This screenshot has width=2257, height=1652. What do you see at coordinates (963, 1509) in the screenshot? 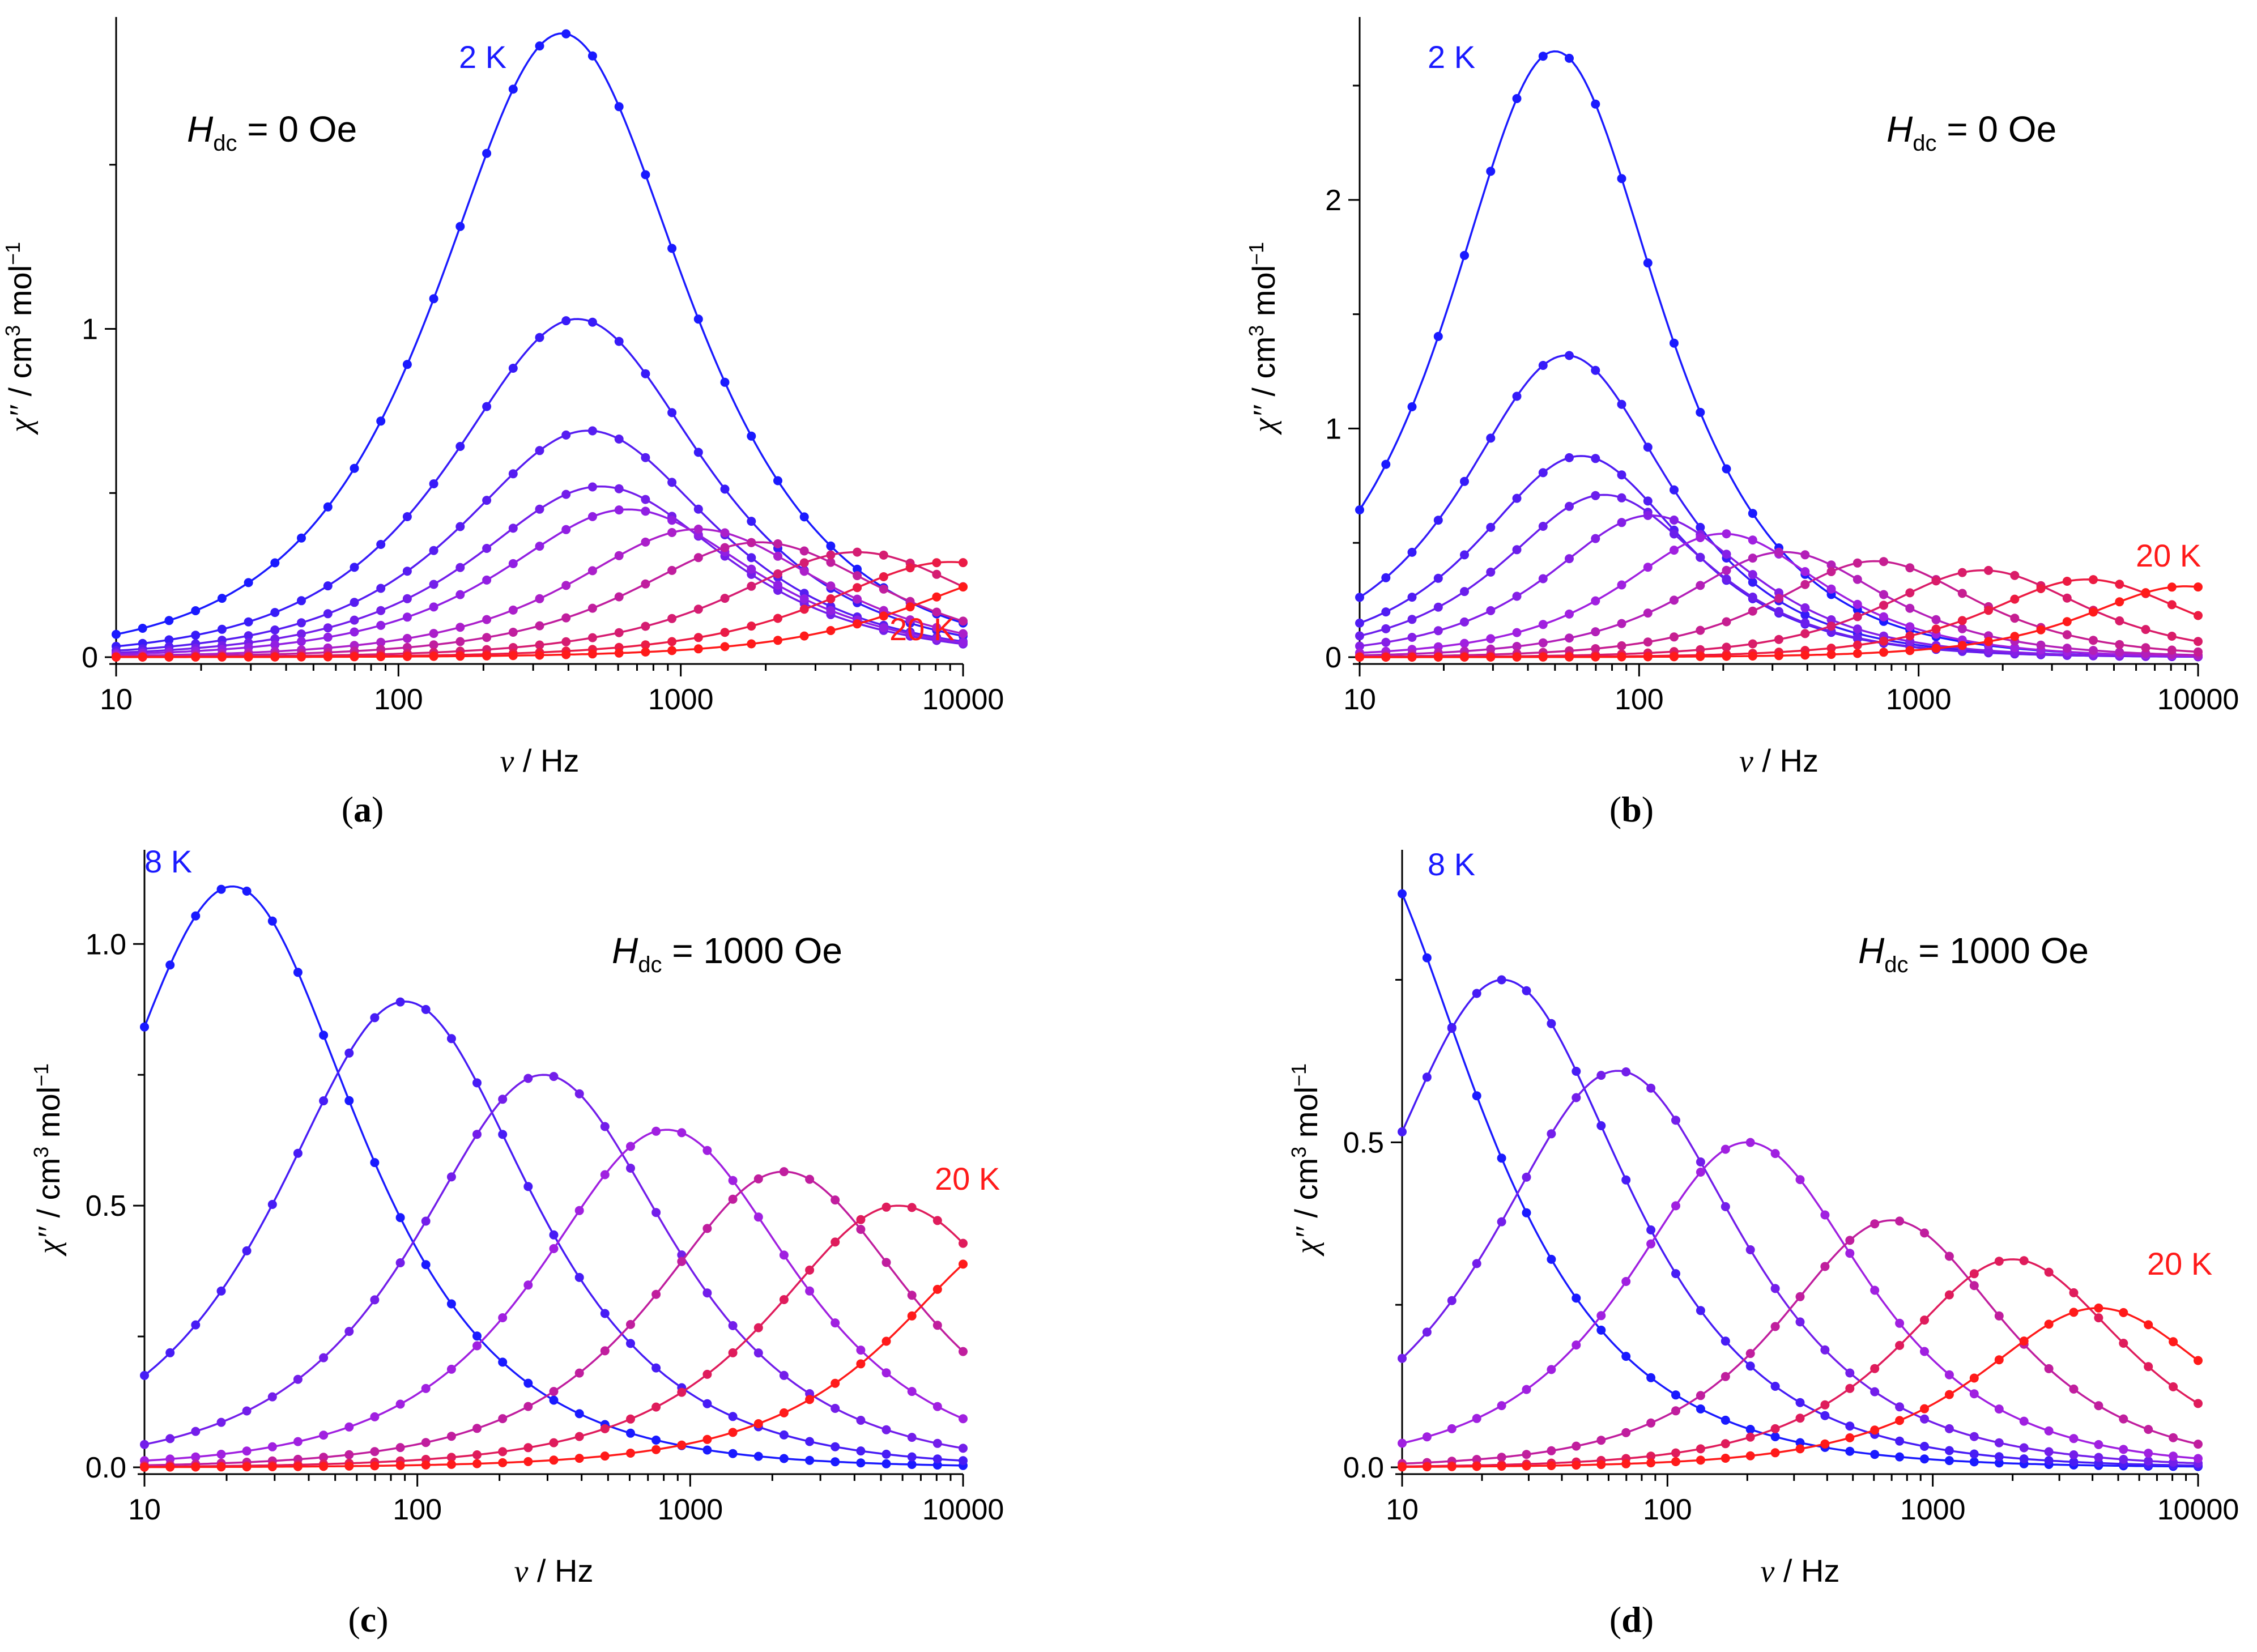
I see `x-tick-label: 10000` at bounding box center [963, 1509].